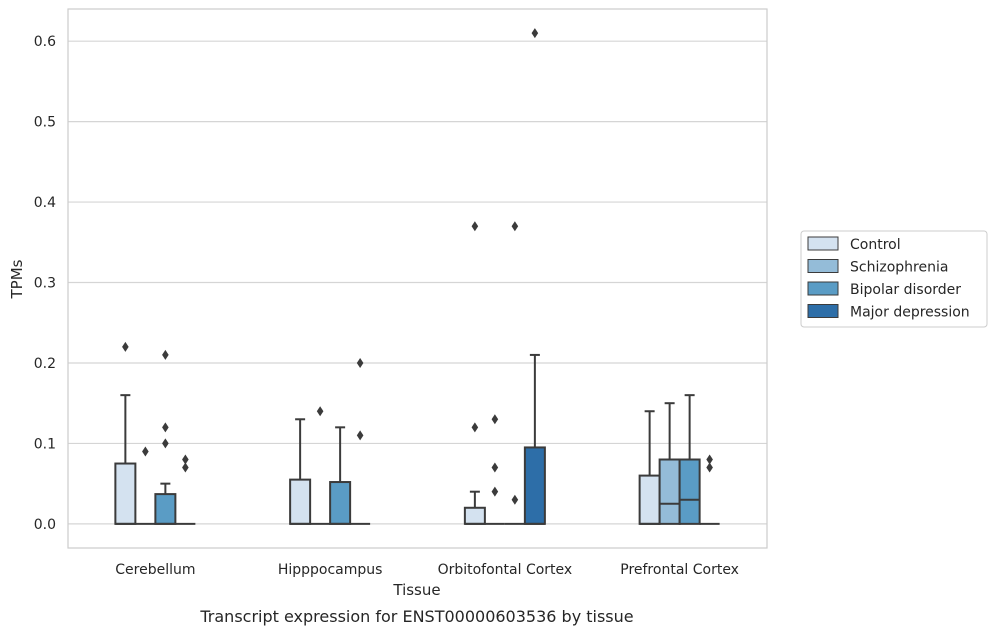 The width and height of the screenshot is (997, 634). I want to click on x-tick-label: Orbitofontal Cortex, so click(505, 570).